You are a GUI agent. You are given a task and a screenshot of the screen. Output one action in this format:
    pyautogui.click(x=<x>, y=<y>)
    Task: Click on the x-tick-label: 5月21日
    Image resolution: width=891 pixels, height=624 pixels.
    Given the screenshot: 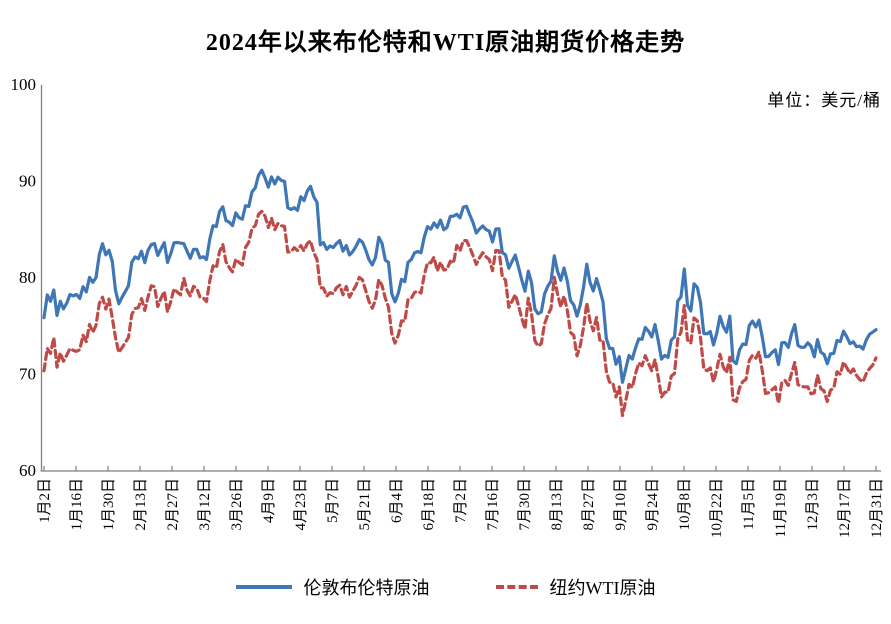 What is the action you would take?
    pyautogui.click(x=365, y=504)
    